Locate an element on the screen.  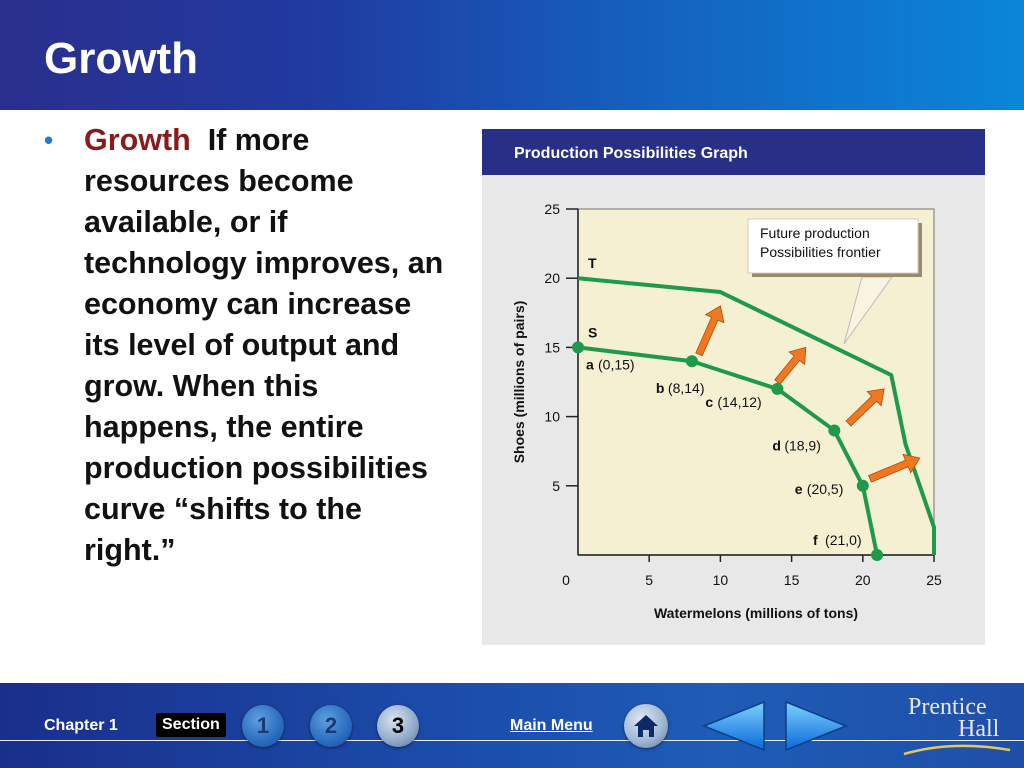
chapter-link: Chapter 1 is located at coordinates (81, 725).